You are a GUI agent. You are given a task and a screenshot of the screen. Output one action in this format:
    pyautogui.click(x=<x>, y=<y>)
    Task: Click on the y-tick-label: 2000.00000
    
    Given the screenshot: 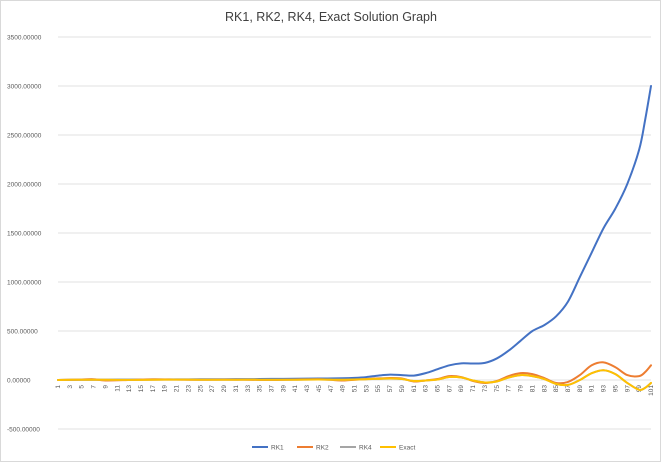 What is the action you would take?
    pyautogui.click(x=24, y=185)
    